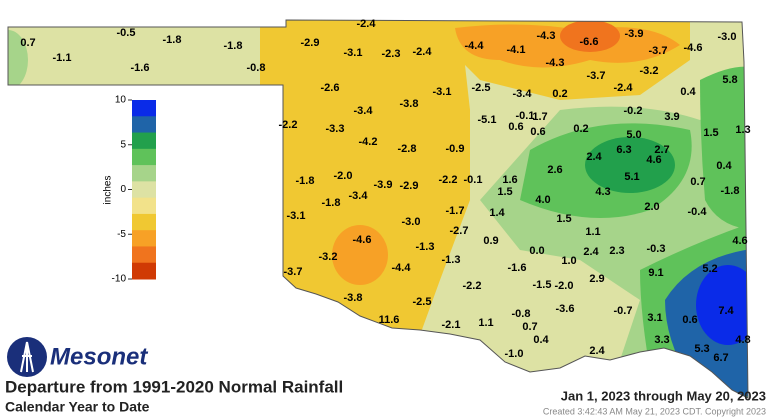 The width and height of the screenshot is (770, 420). I want to click on station-value: 1.5, so click(504, 192).